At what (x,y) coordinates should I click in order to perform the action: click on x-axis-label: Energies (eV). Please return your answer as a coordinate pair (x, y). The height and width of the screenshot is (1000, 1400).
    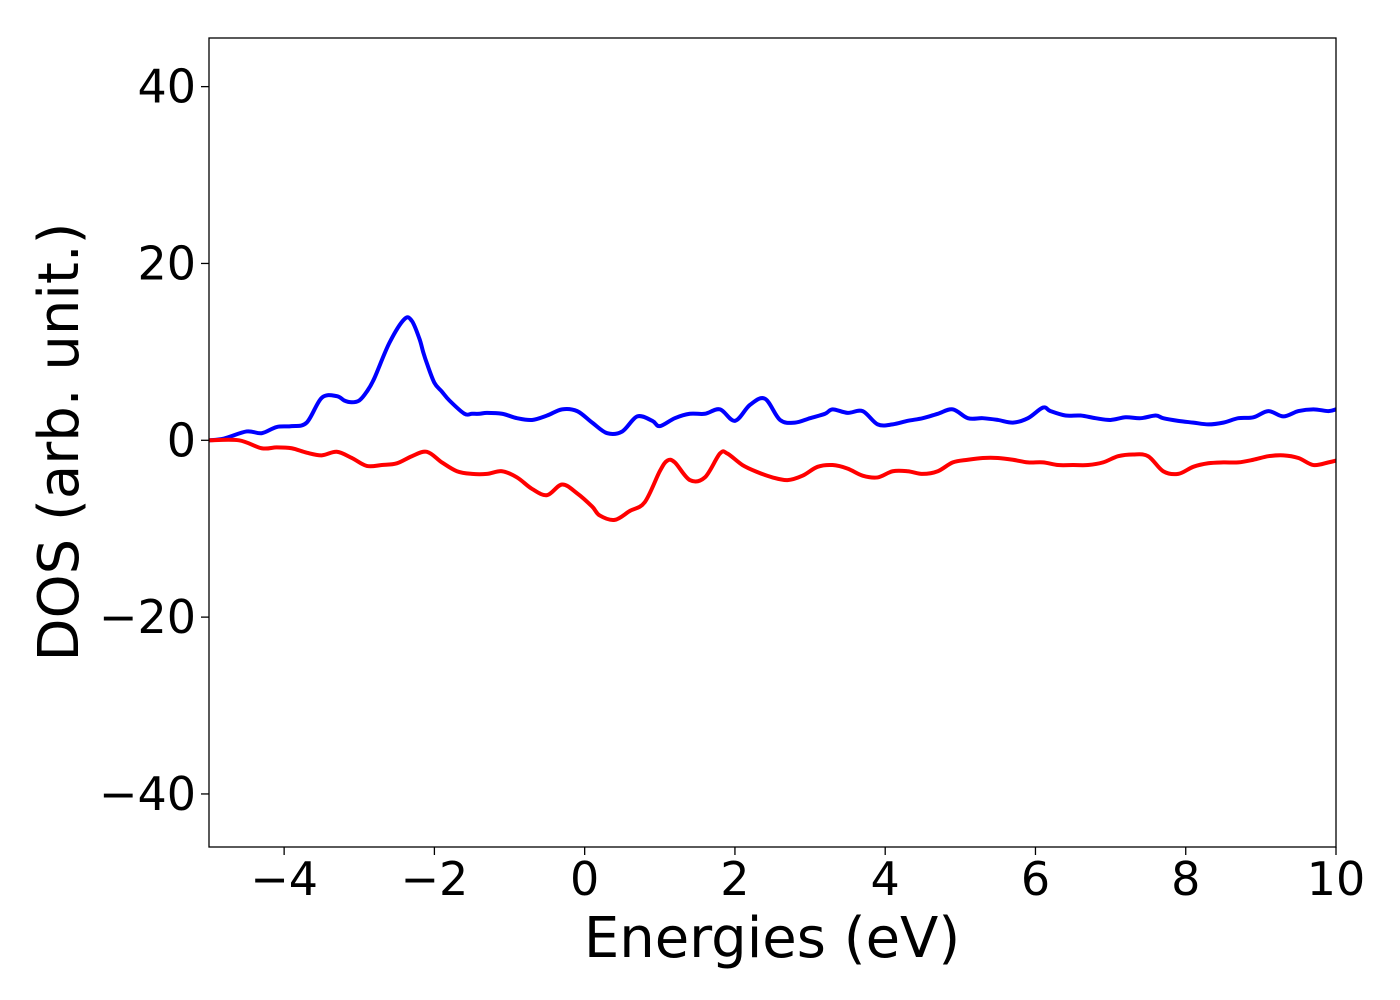
    Looking at the image, I should click on (772, 938).